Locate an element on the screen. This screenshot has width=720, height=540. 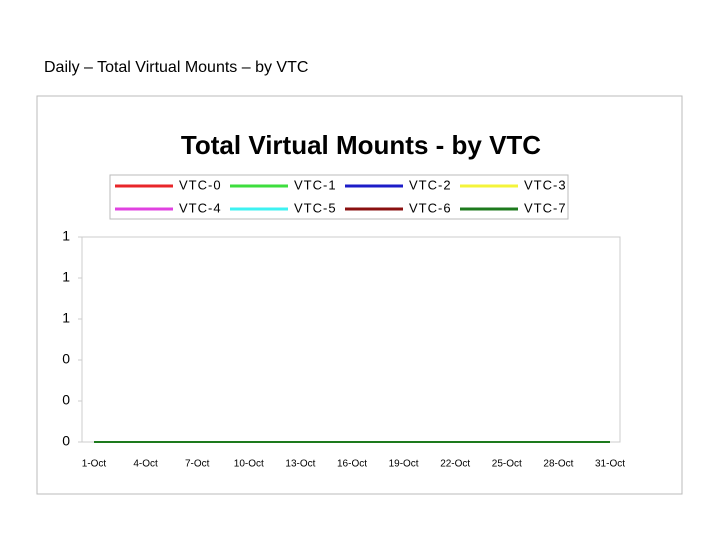
x-tick-label: 10-Oct is located at coordinates (249, 464).